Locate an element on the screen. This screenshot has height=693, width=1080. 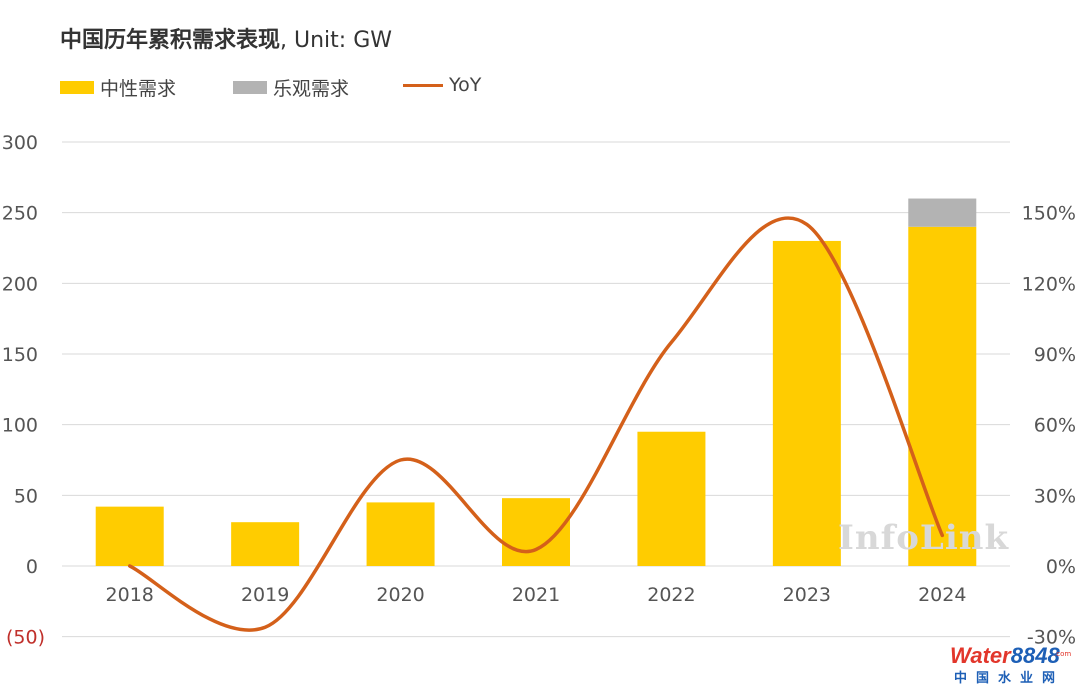
site-logo-subtitle: 中国水业网 is located at coordinates (1009, 678).